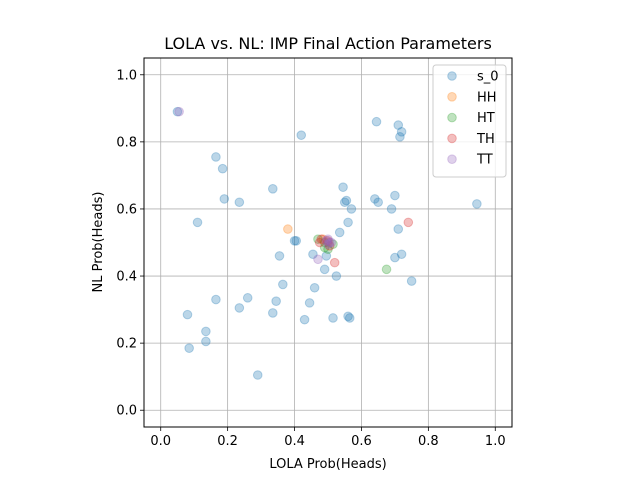 This screenshot has width=640, height=480. Describe the element at coordinates (470, 160) in the screenshot. I see `legend-item-TT: TT` at that location.